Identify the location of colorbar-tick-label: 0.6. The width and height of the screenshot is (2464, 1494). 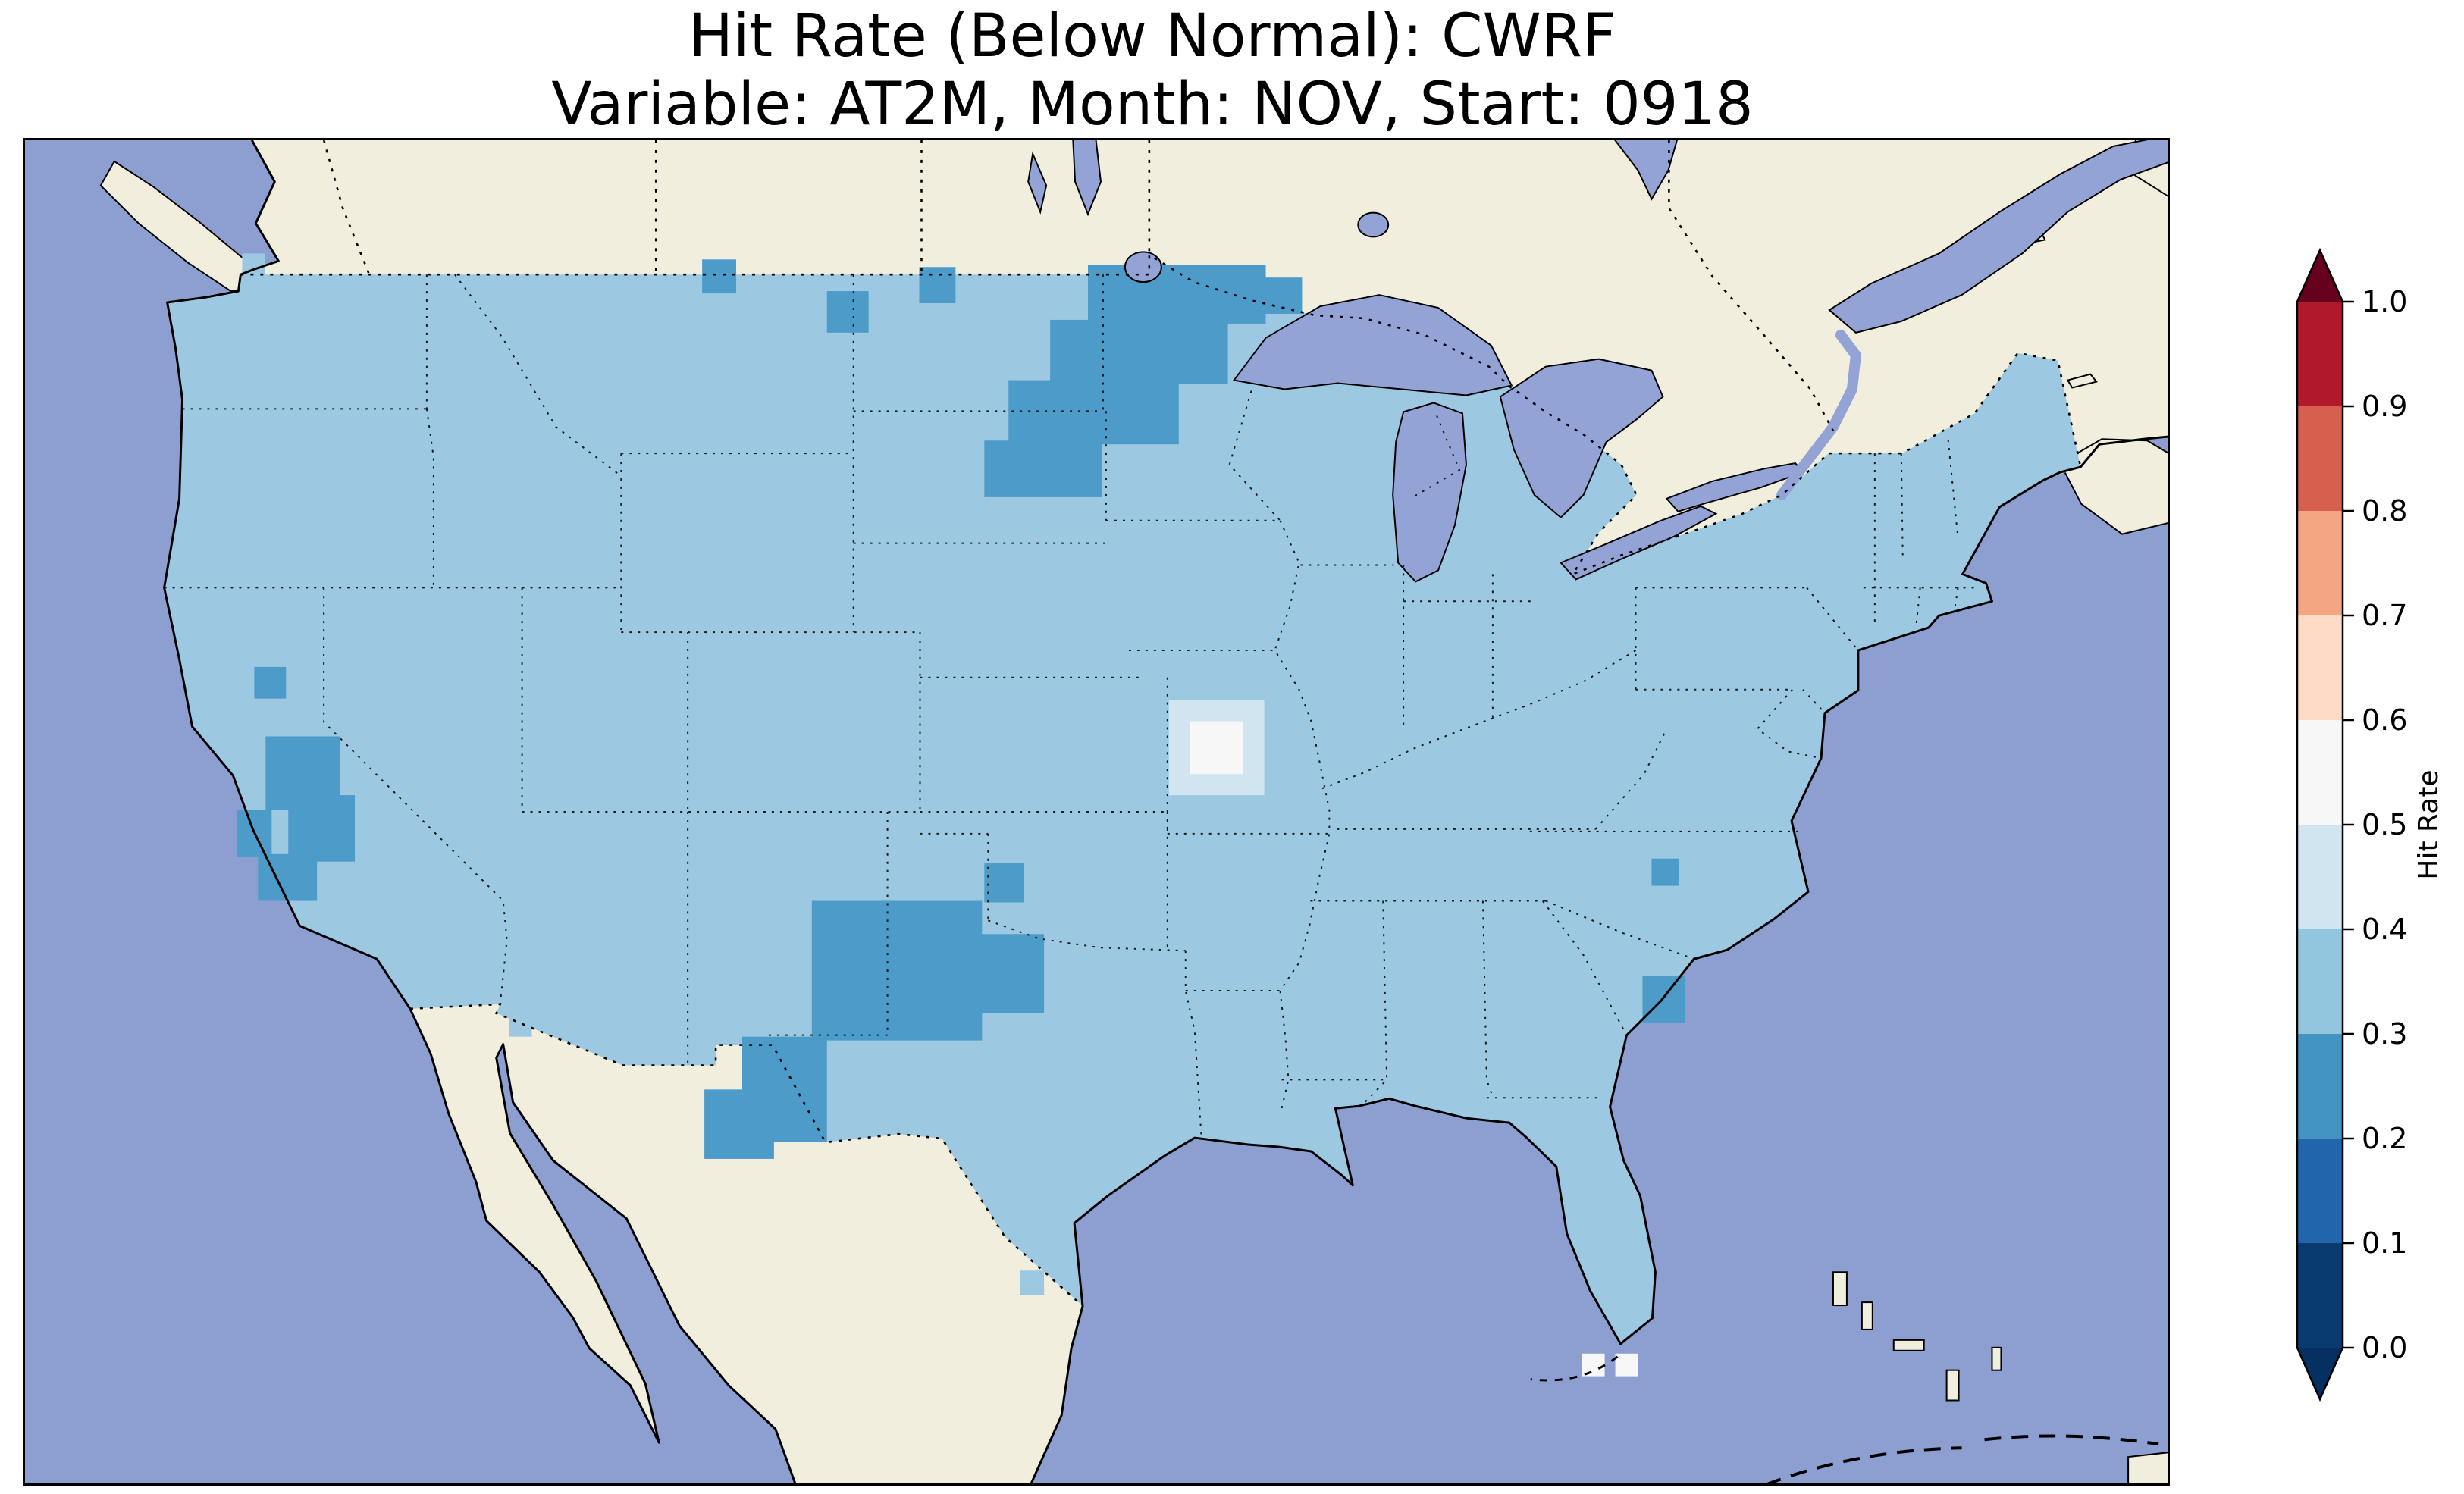
(2384, 720).